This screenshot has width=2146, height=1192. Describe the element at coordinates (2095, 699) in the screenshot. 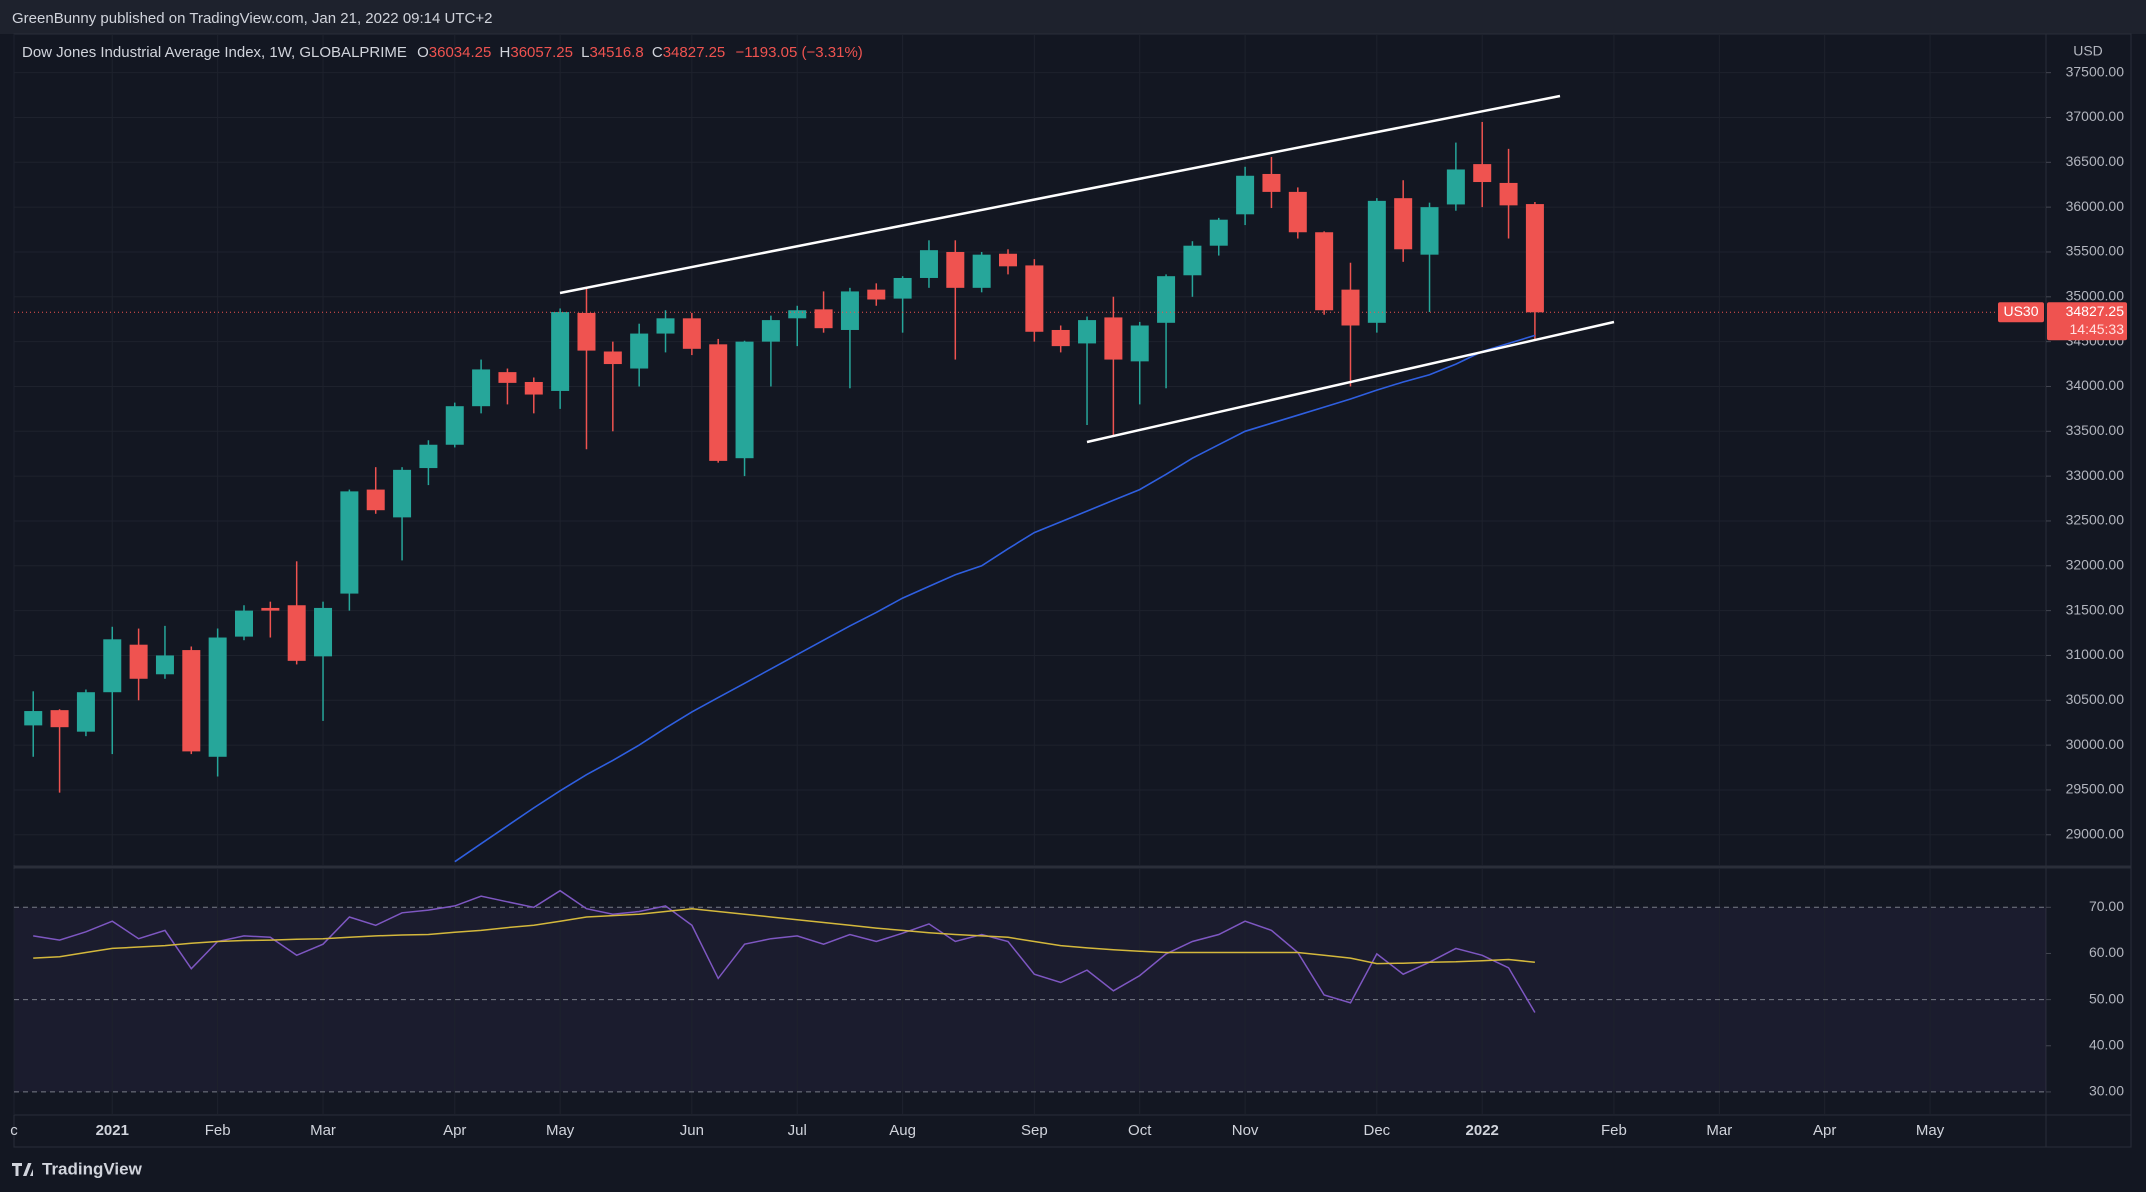

I see `y-tick-label: 30500.00` at that location.